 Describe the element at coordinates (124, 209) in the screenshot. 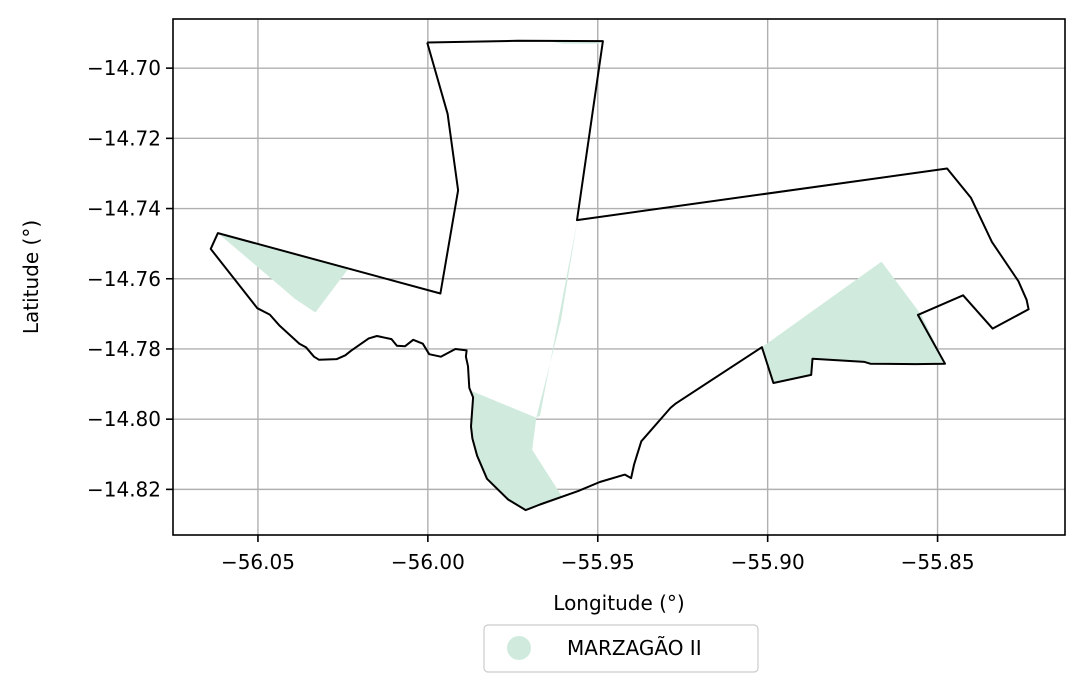

I see `y-tick-label-2: −14.74` at that location.